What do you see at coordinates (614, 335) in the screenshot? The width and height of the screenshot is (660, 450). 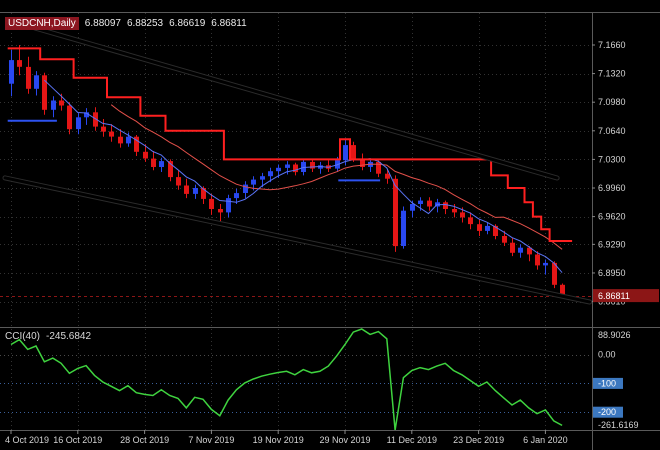 I see `axis-label: 88.9026` at bounding box center [614, 335].